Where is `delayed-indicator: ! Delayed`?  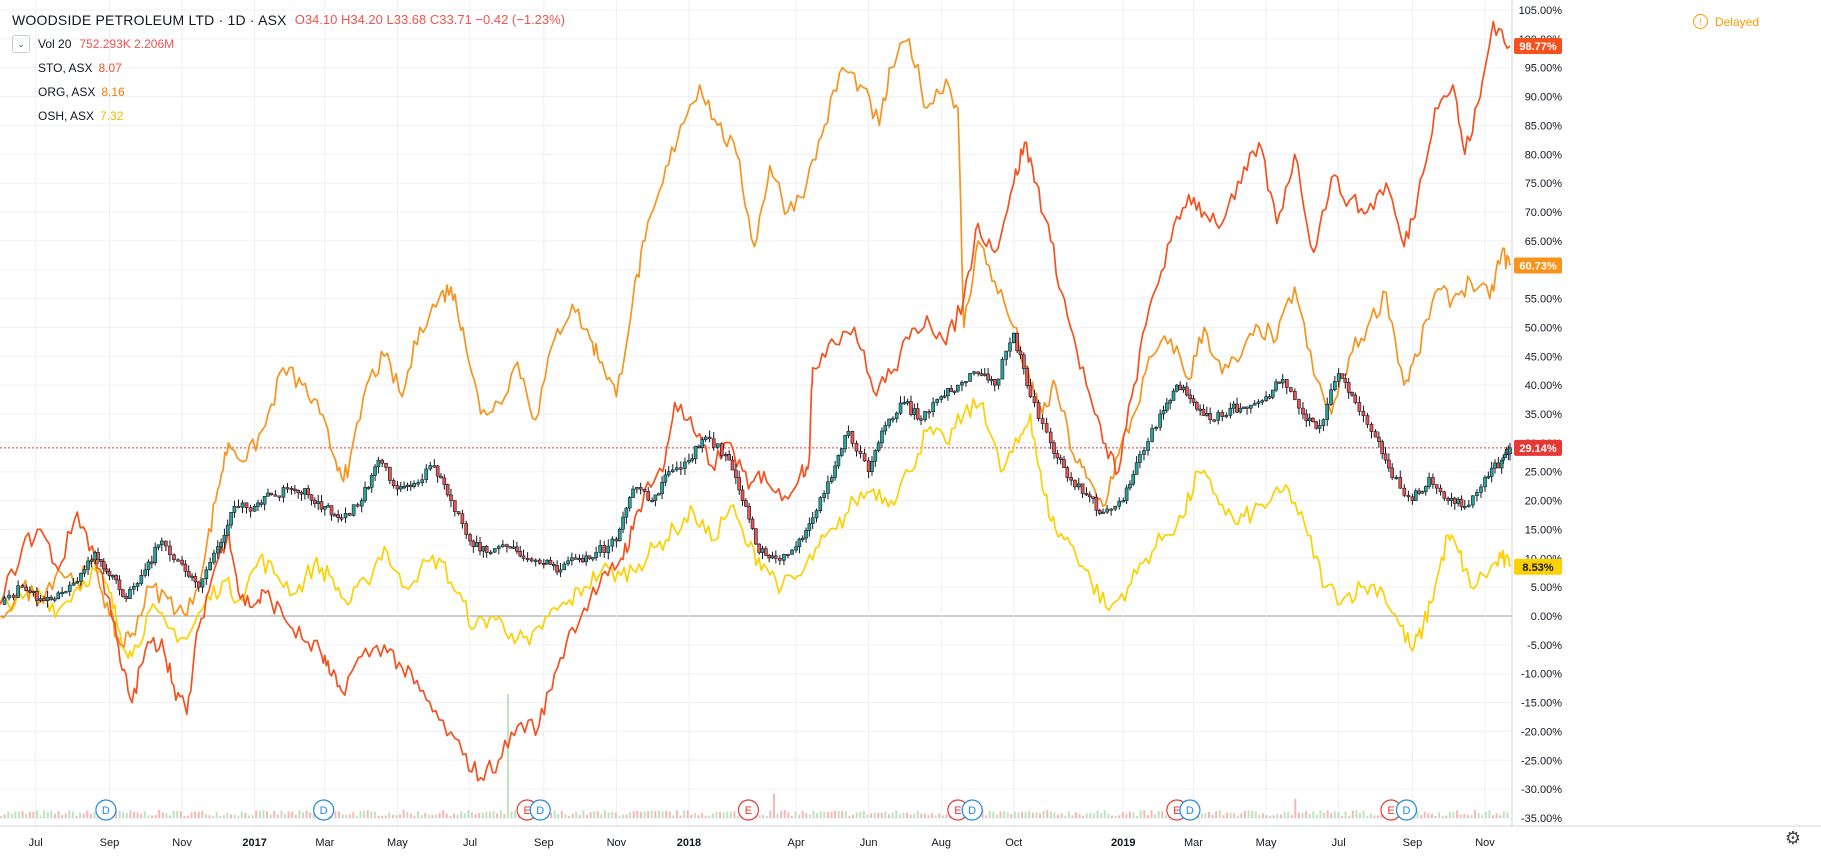 delayed-indicator: ! Delayed is located at coordinates (1725, 21).